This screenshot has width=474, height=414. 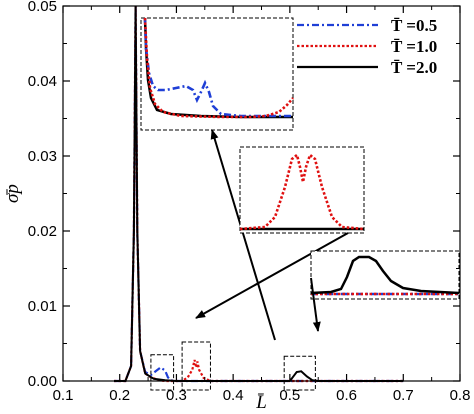 What do you see at coordinates (12, 193) in the screenshot?
I see `y-axis-title: σ̄p` at bounding box center [12, 193].